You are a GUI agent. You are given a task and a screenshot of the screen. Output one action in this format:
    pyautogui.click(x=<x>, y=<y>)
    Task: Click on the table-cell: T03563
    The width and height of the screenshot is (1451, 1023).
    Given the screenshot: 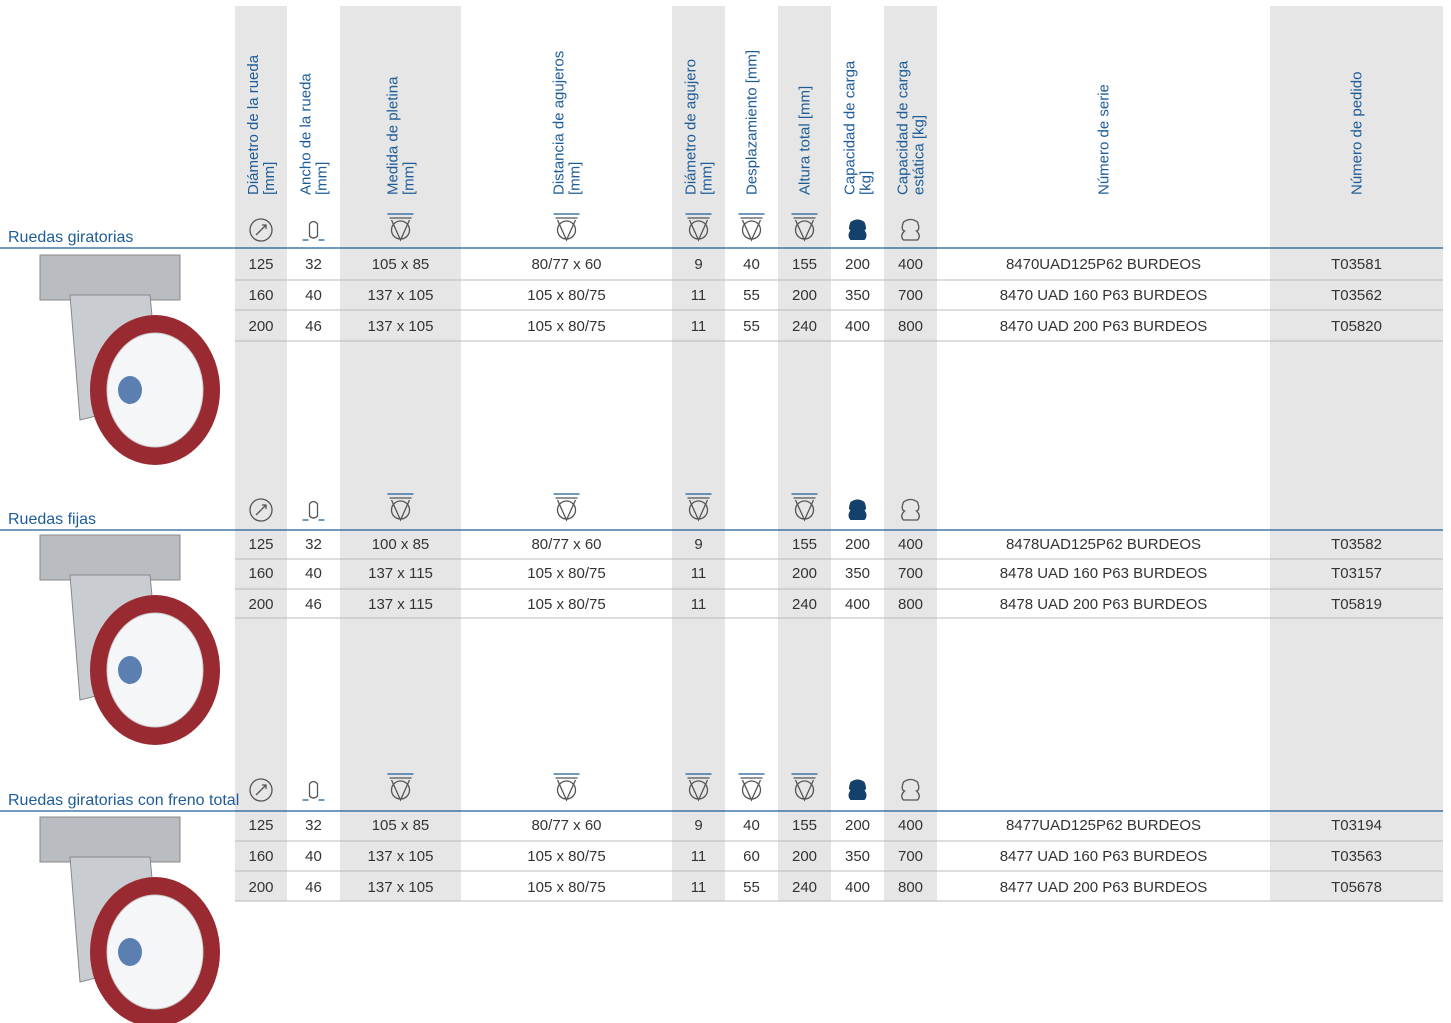 What is the action you would take?
    pyautogui.click(x=1356, y=856)
    